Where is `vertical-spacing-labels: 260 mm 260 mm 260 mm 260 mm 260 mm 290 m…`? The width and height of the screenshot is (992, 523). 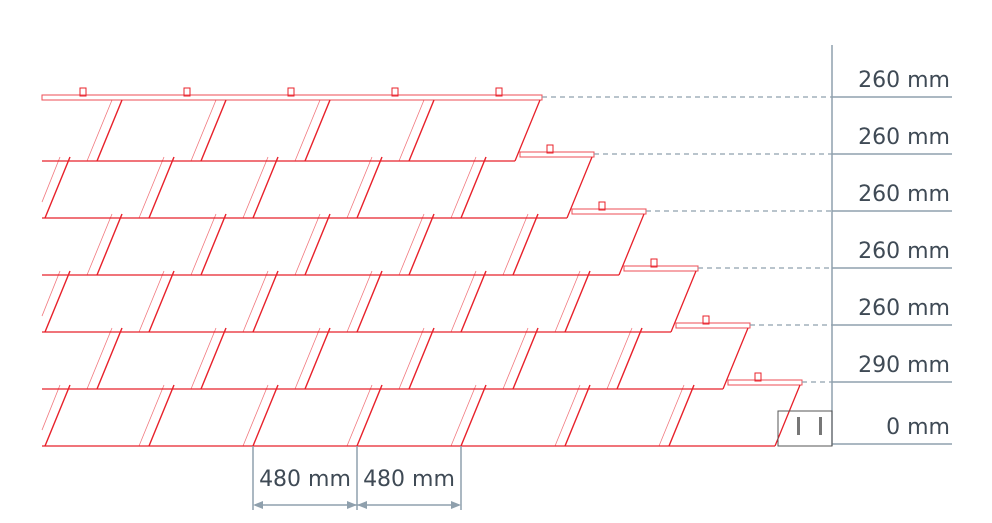 vertical-spacing-labels: 260 mm 260 mm 260 mm 260 mm 260 mm 290 m… is located at coordinates (904, 254).